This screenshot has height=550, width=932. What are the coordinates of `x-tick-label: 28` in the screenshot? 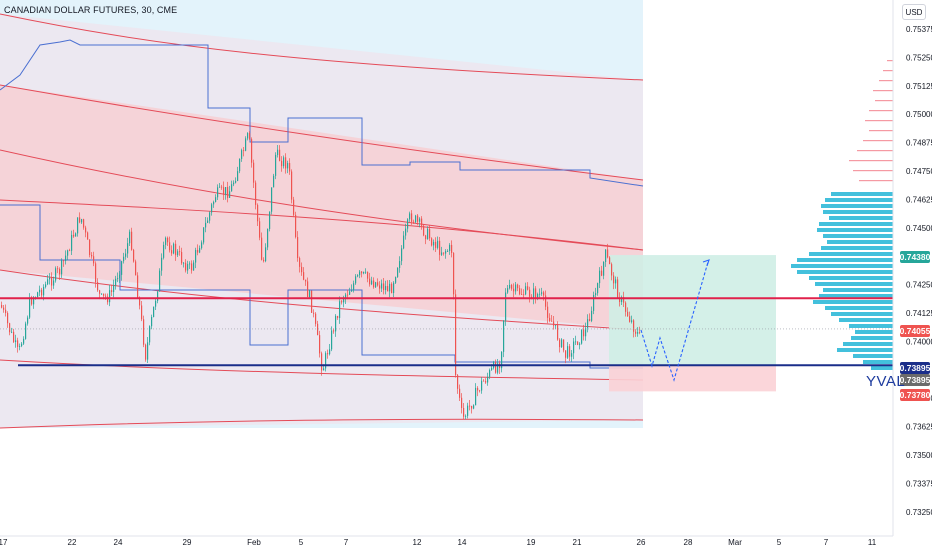 It's located at (688, 542).